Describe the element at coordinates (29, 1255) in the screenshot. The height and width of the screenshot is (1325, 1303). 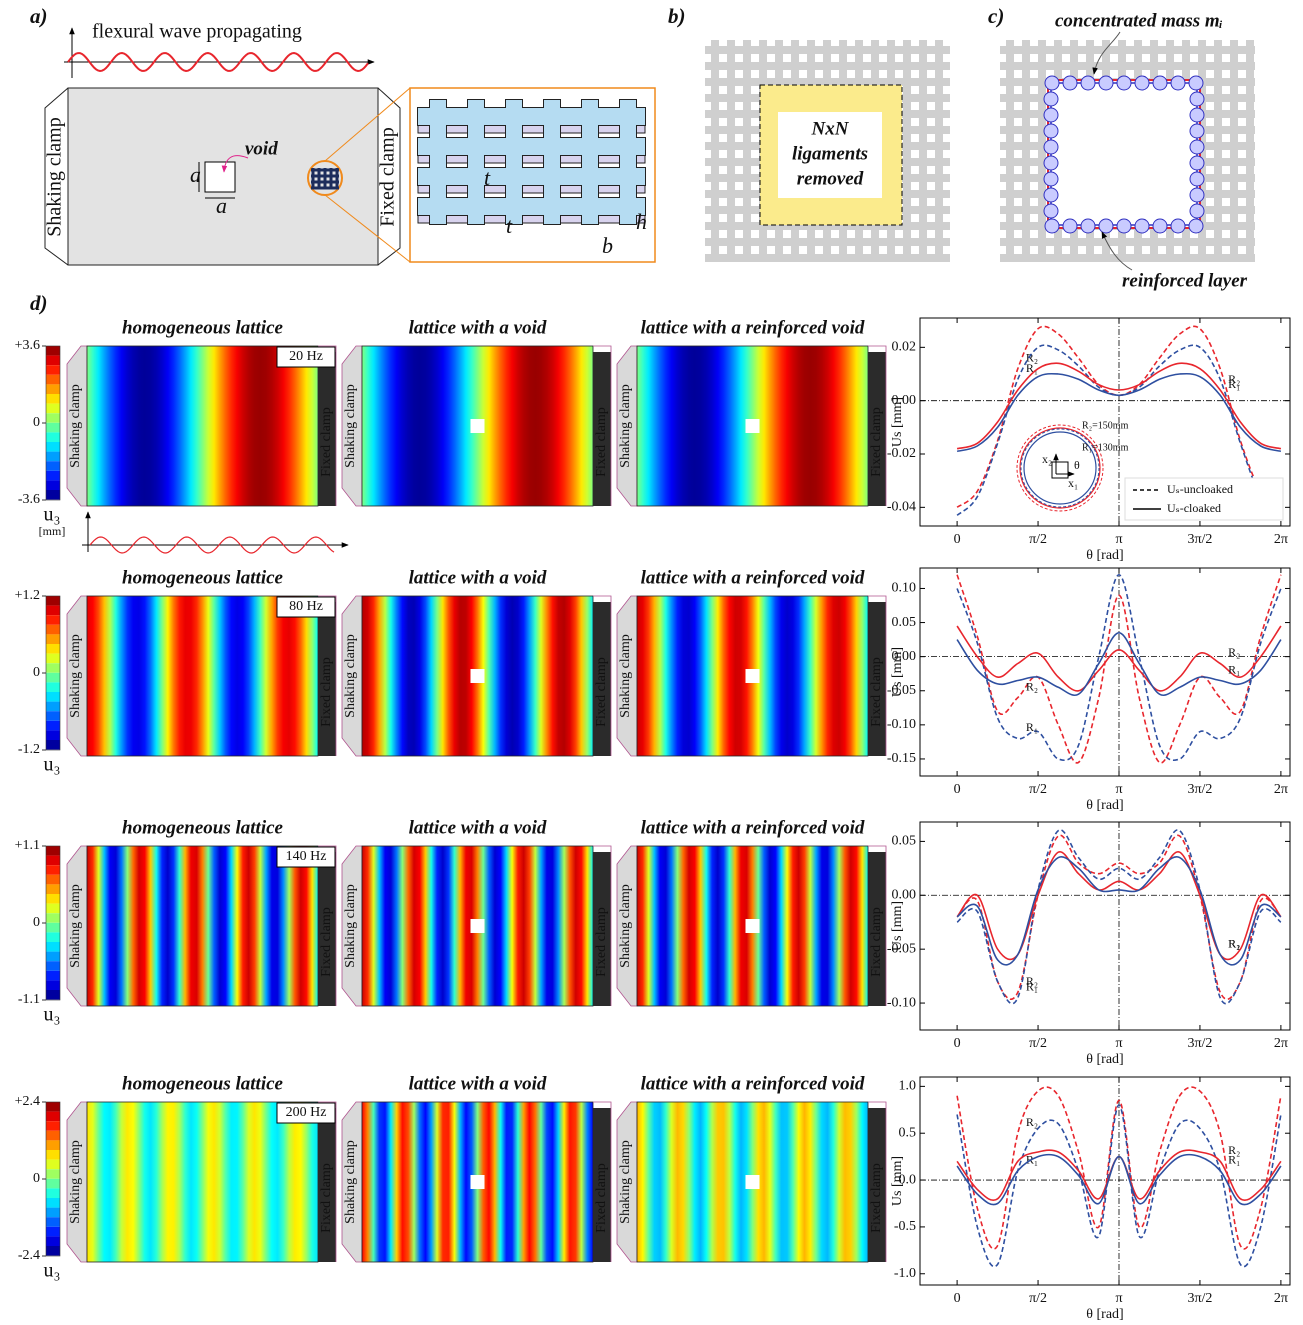
I see `colorbar-label: -2.4` at that location.